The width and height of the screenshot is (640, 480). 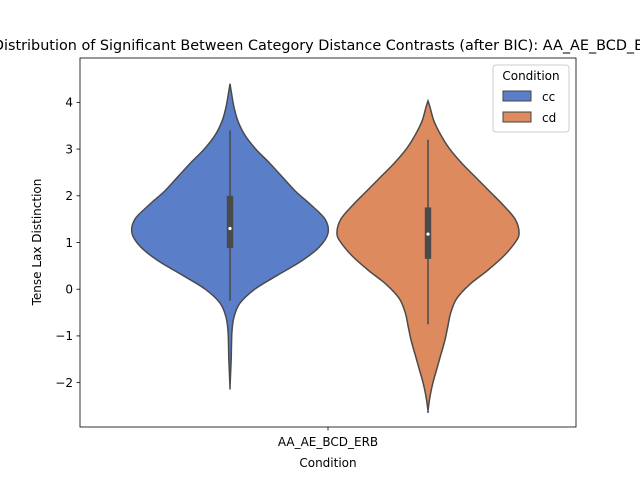 What do you see at coordinates (428, 234) in the screenshot?
I see `median-point-cd` at bounding box center [428, 234].